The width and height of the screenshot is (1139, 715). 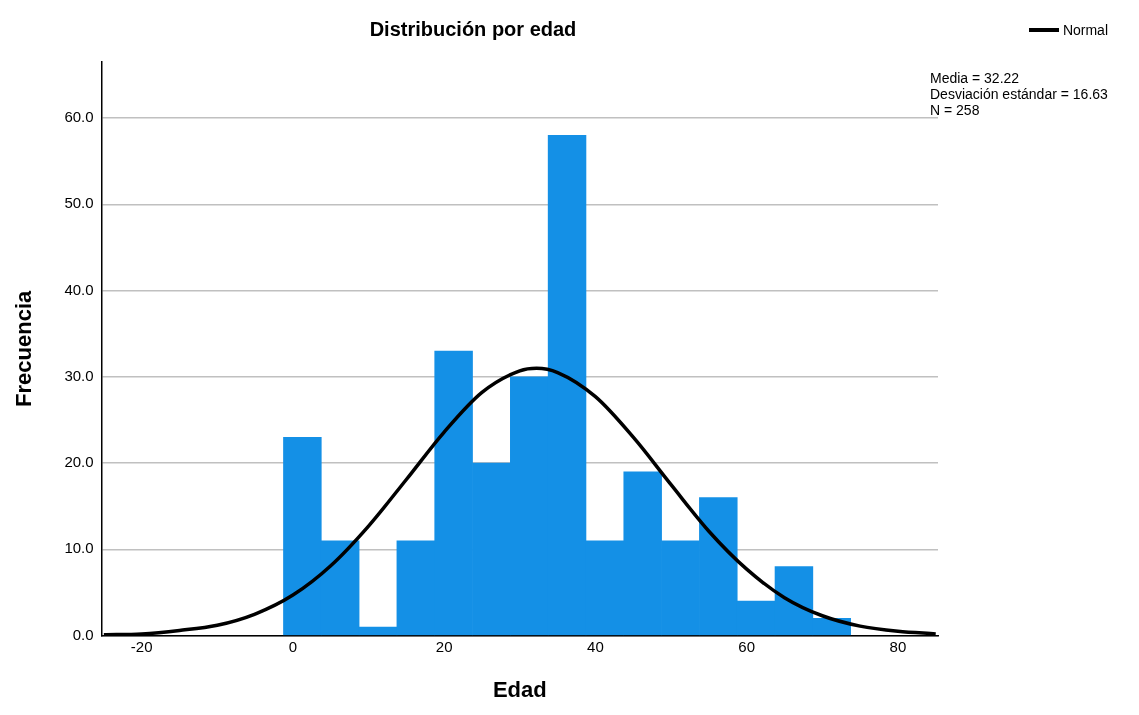 I want to click on y-tick-label: 20.0, so click(x=79, y=462).